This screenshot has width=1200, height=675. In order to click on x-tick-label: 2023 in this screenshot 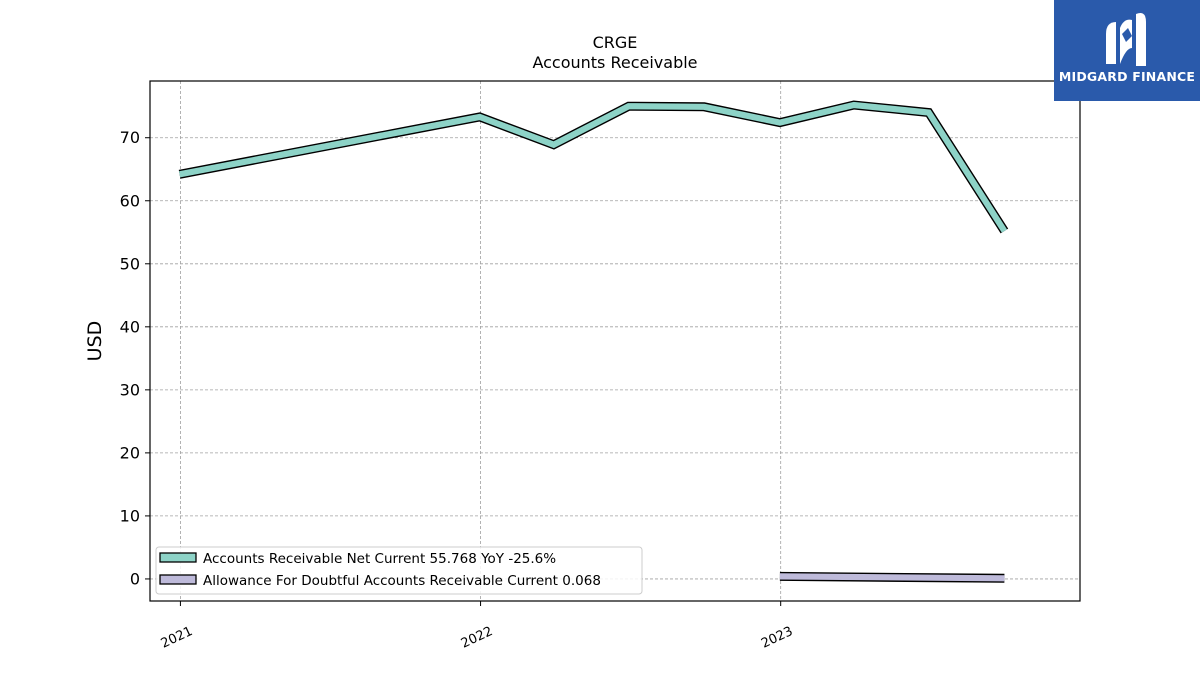, I will do `click(777, 638)`.